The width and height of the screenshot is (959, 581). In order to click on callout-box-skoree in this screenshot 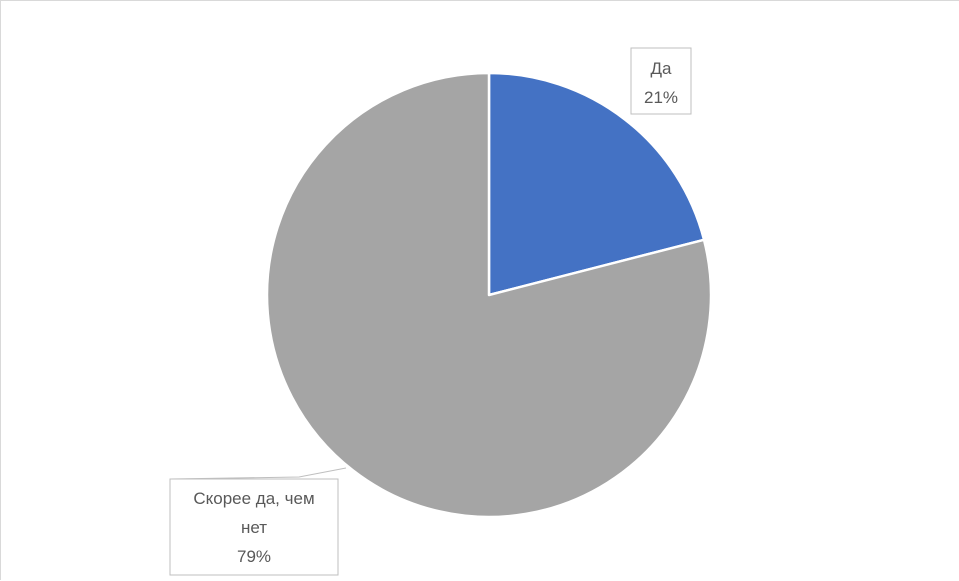, I will do `click(254, 527)`.